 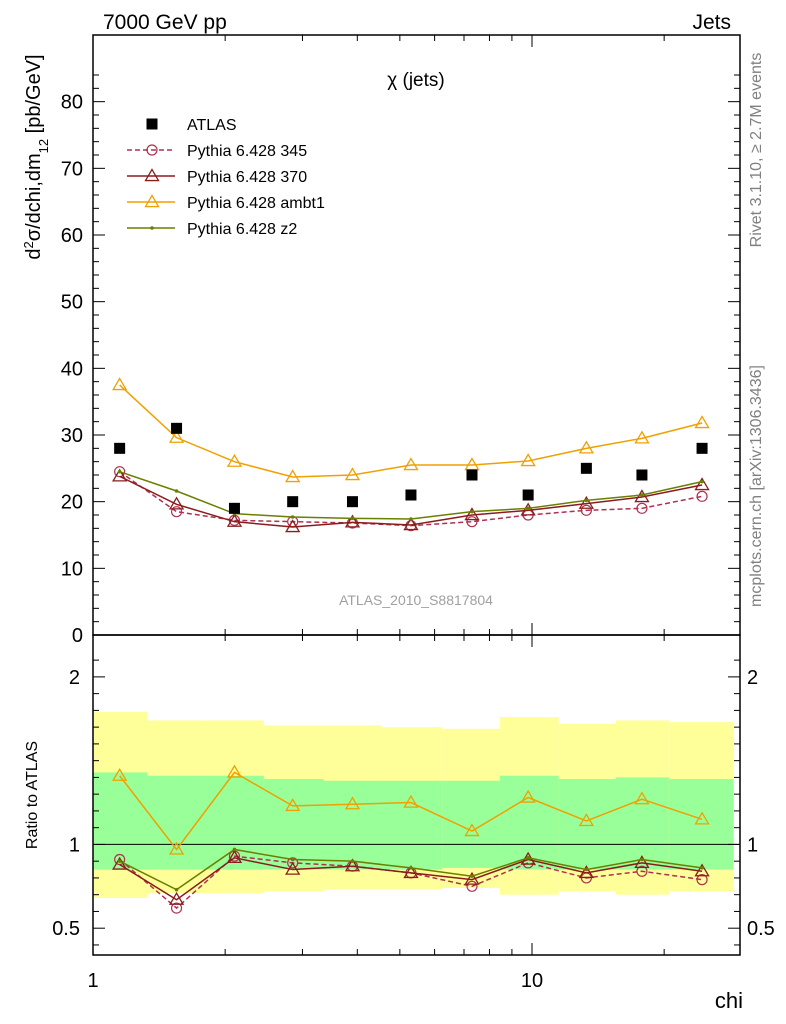 What do you see at coordinates (72, 503) in the screenshot?
I see `main-y-tick-label: 20` at bounding box center [72, 503].